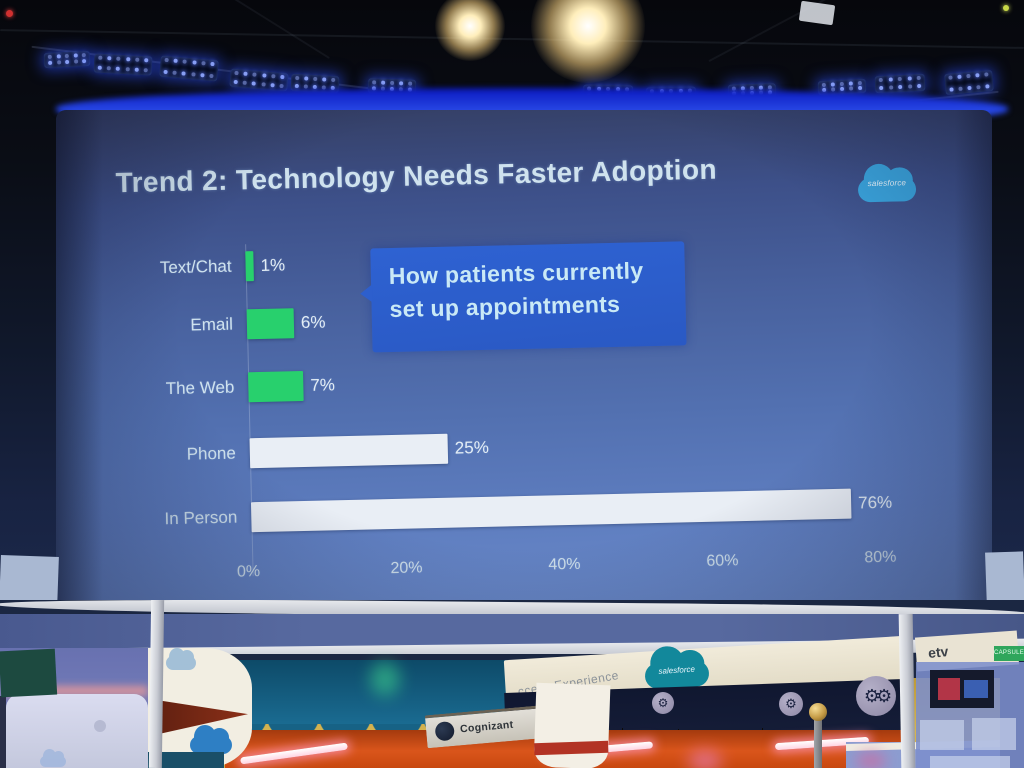  Describe the element at coordinates (3, 732) in the screenshot. I see `wall-edge` at that location.